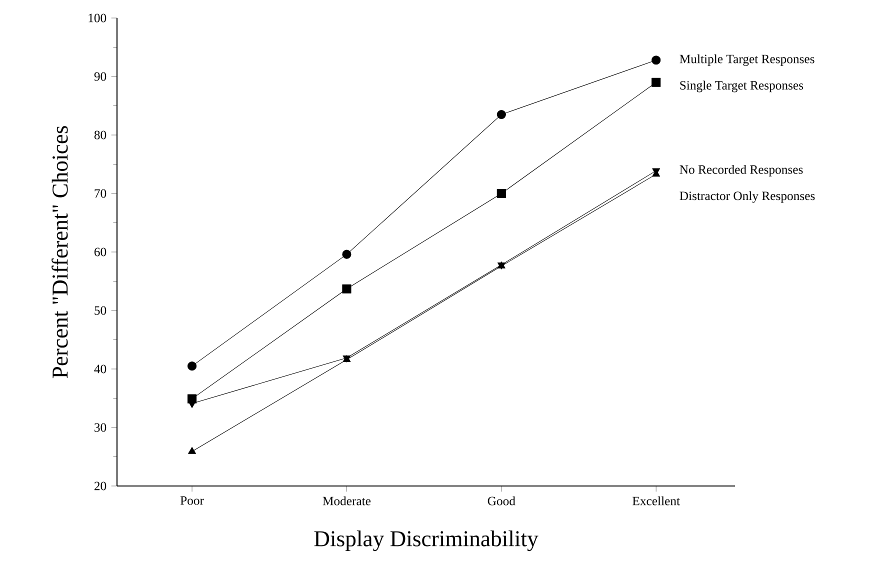 The height and width of the screenshot is (570, 890). Describe the element at coordinates (100, 76) in the screenshot. I see `y-tick-label: 90` at that location.